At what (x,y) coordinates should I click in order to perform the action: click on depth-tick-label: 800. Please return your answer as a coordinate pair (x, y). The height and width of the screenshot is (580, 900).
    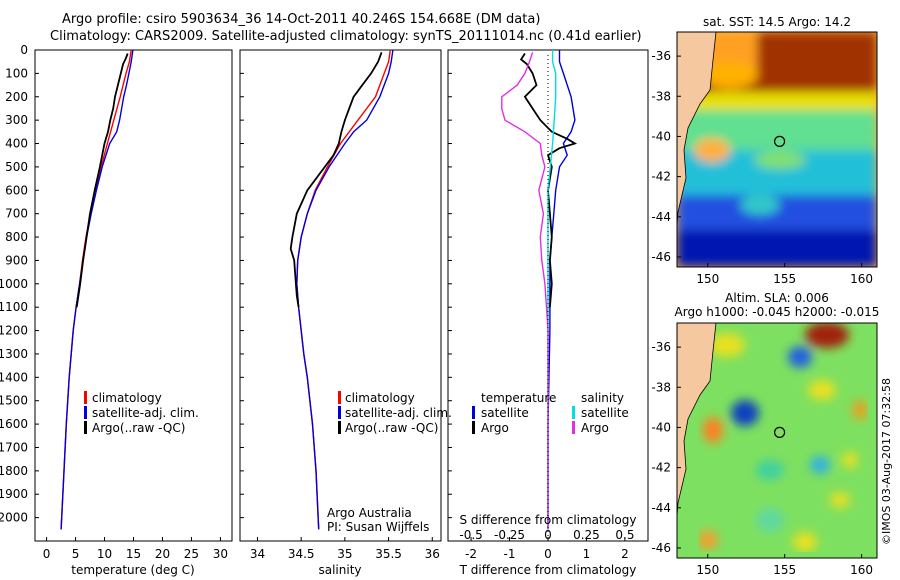
    Looking at the image, I should click on (16, 237).